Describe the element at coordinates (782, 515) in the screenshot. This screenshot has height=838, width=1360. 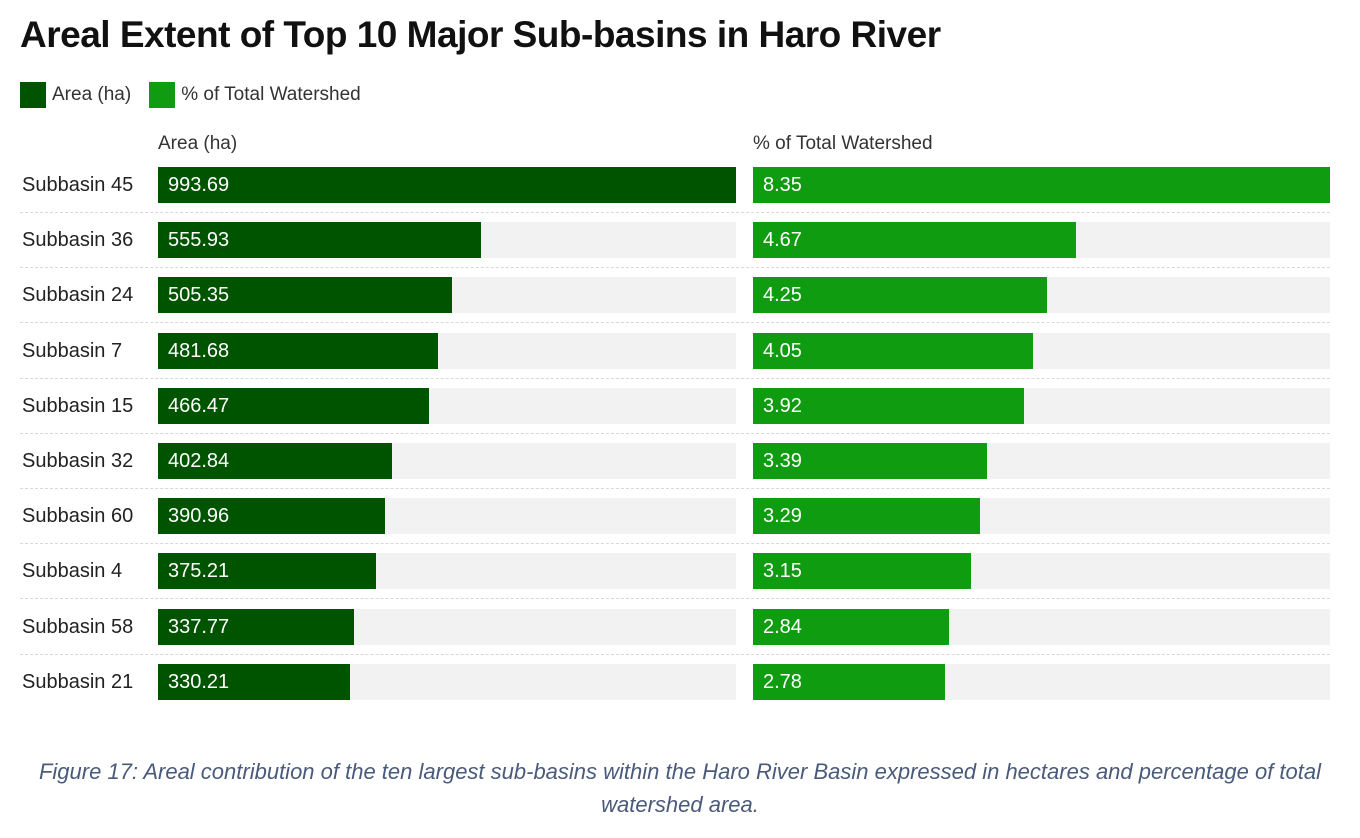
I see `data-label-pct: 3.29` at that location.